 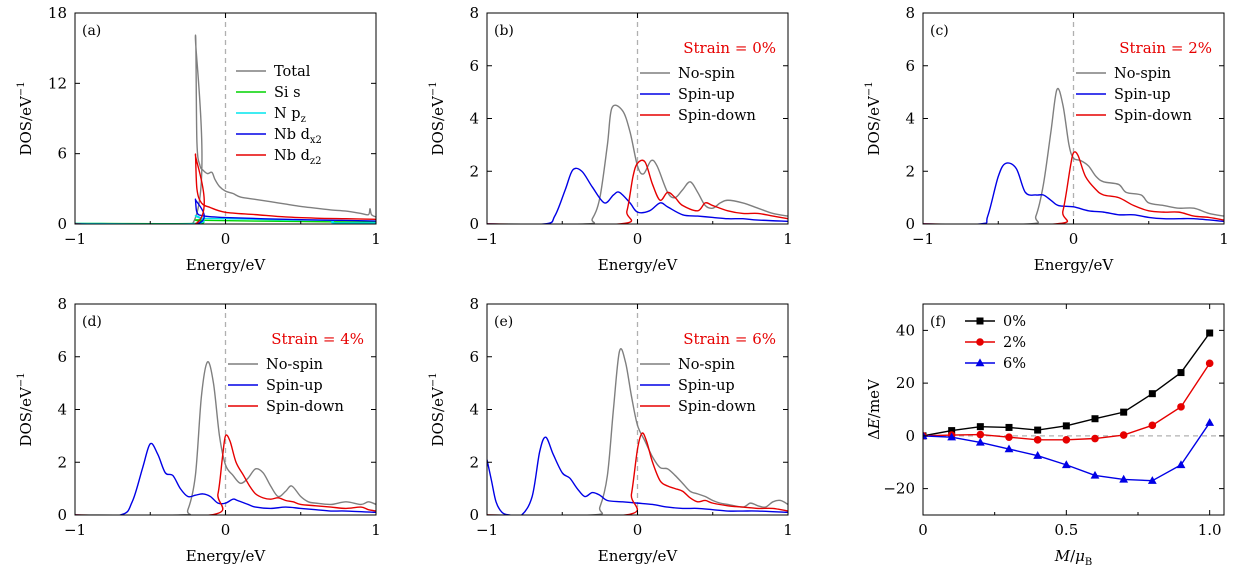 I want to click on legend: Total Si s N pz Nb dx2 Nb dz2, so click(x=279, y=115).